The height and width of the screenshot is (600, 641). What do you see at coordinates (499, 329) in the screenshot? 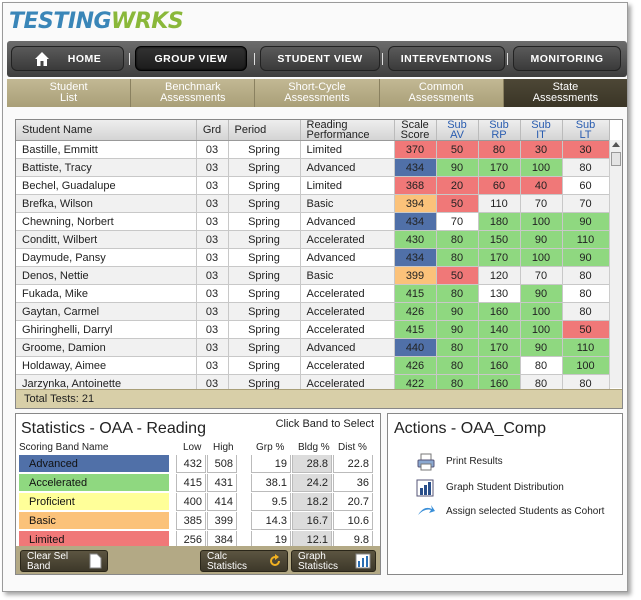
I see `sub-rp-cell: 140` at bounding box center [499, 329].